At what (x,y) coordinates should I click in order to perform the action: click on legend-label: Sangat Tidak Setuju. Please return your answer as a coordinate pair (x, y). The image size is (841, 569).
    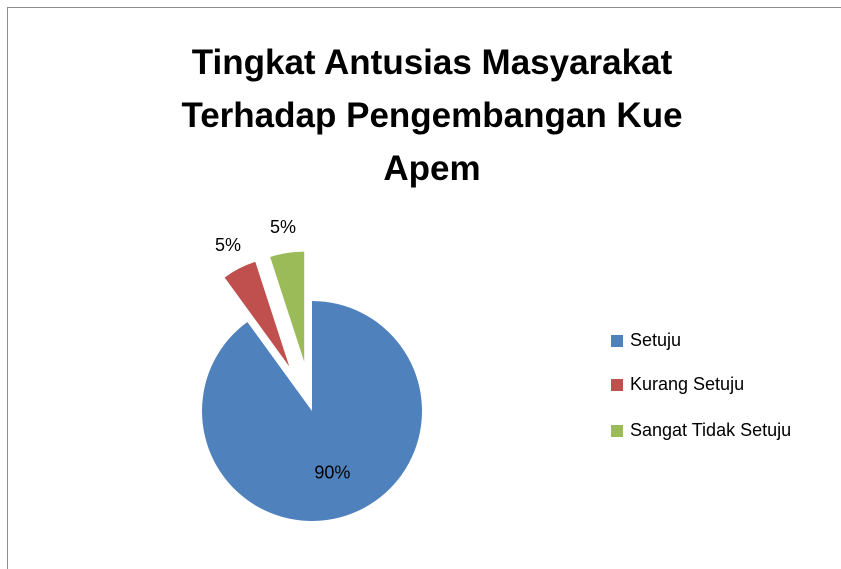
    Looking at the image, I should click on (710, 430).